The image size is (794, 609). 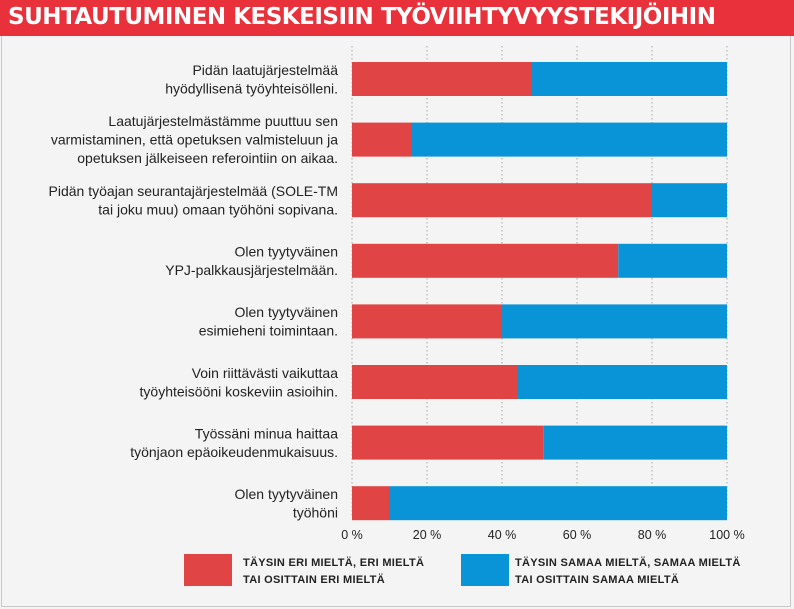 What do you see at coordinates (218, 209) in the screenshot?
I see `category-label-2-1: tai joku muu) omaan työhöni sopivana.` at bounding box center [218, 209].